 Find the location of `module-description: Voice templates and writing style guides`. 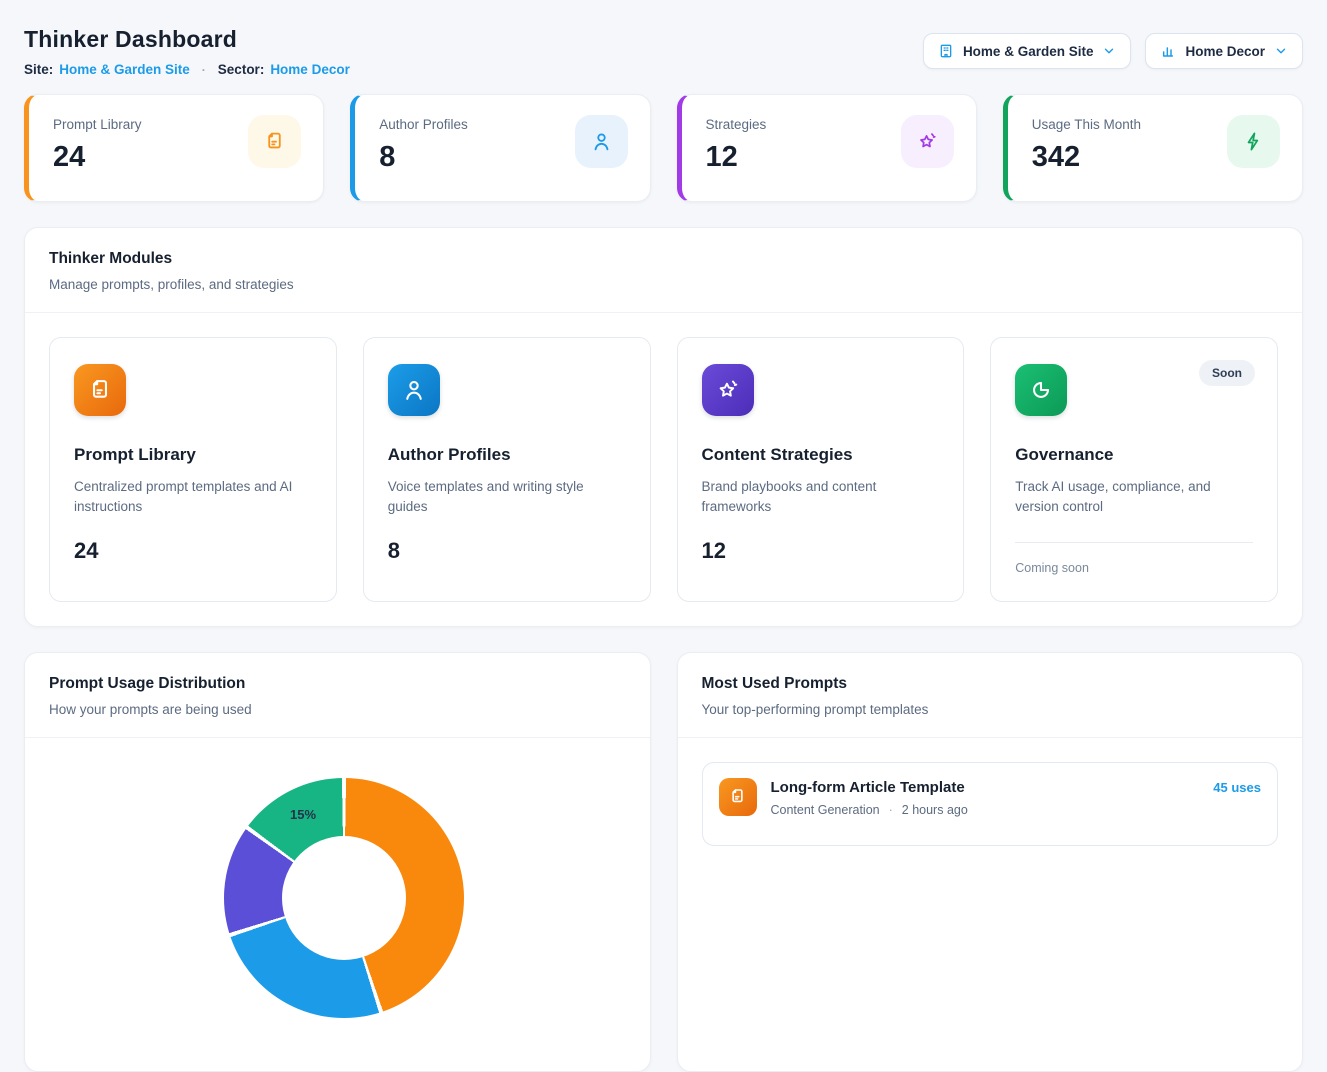

module-description: Voice templates and writing style guides is located at coordinates (485, 497).